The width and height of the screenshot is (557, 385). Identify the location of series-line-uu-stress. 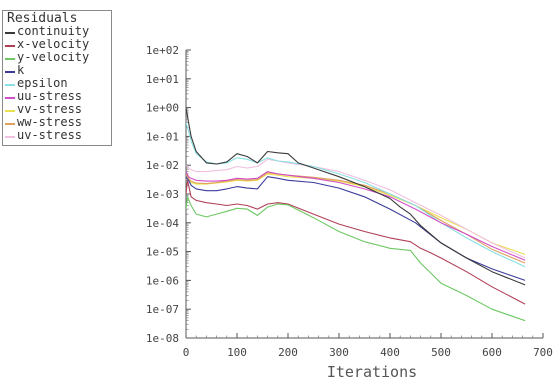
(356, 216).